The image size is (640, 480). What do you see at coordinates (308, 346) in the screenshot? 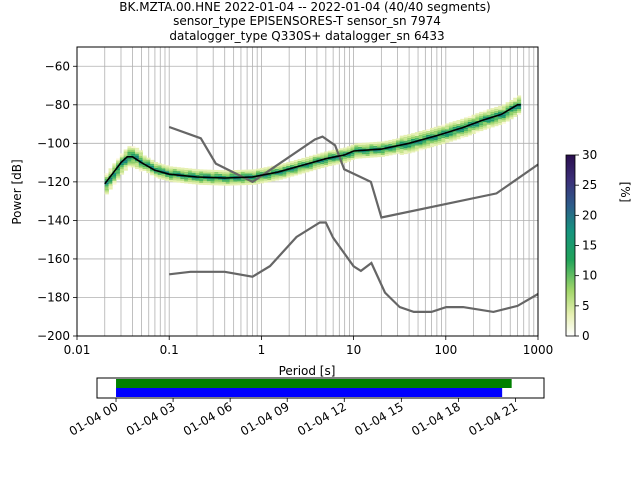
I see `x-axis-ticks: 0.01 0.1 1 10 100 1000` at bounding box center [308, 346].